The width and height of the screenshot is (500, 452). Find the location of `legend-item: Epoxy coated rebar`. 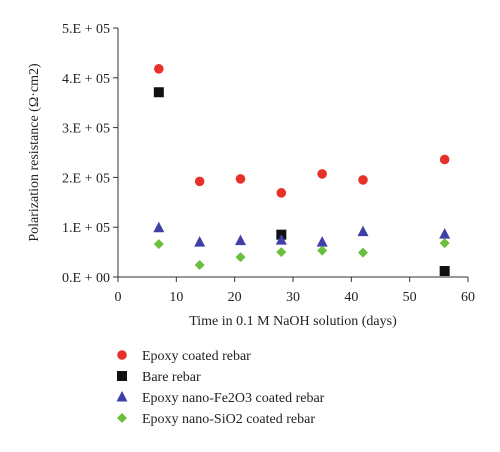

legend-item: Epoxy coated rebar is located at coordinates (184, 356).